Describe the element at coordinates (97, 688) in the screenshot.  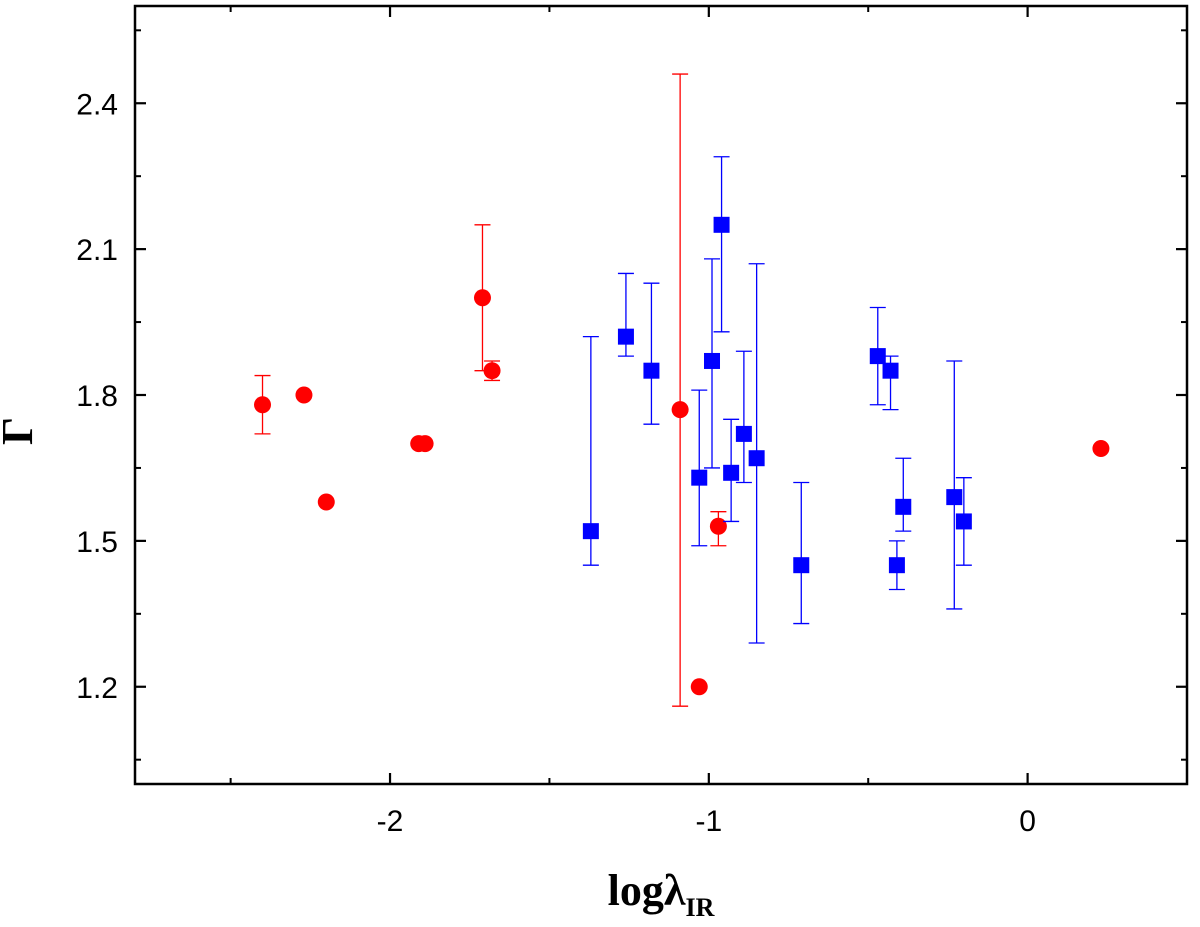
I see `y-tick-label: 1.2` at that location.